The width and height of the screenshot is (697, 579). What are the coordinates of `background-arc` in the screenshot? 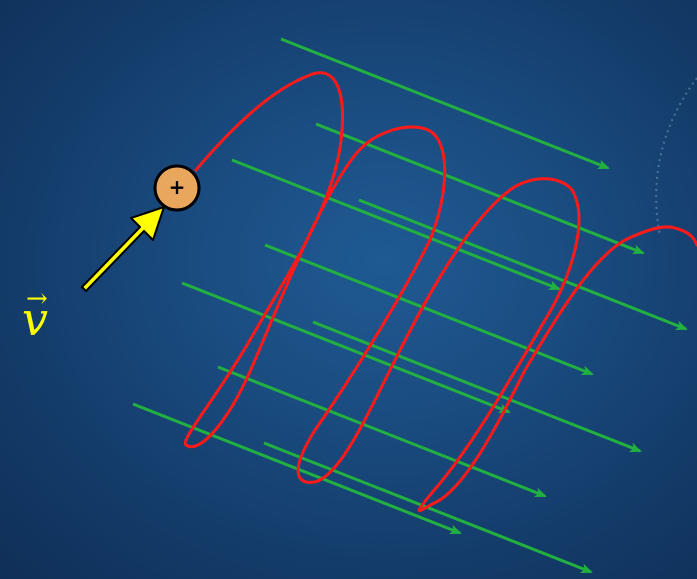 It's located at (676, 156).